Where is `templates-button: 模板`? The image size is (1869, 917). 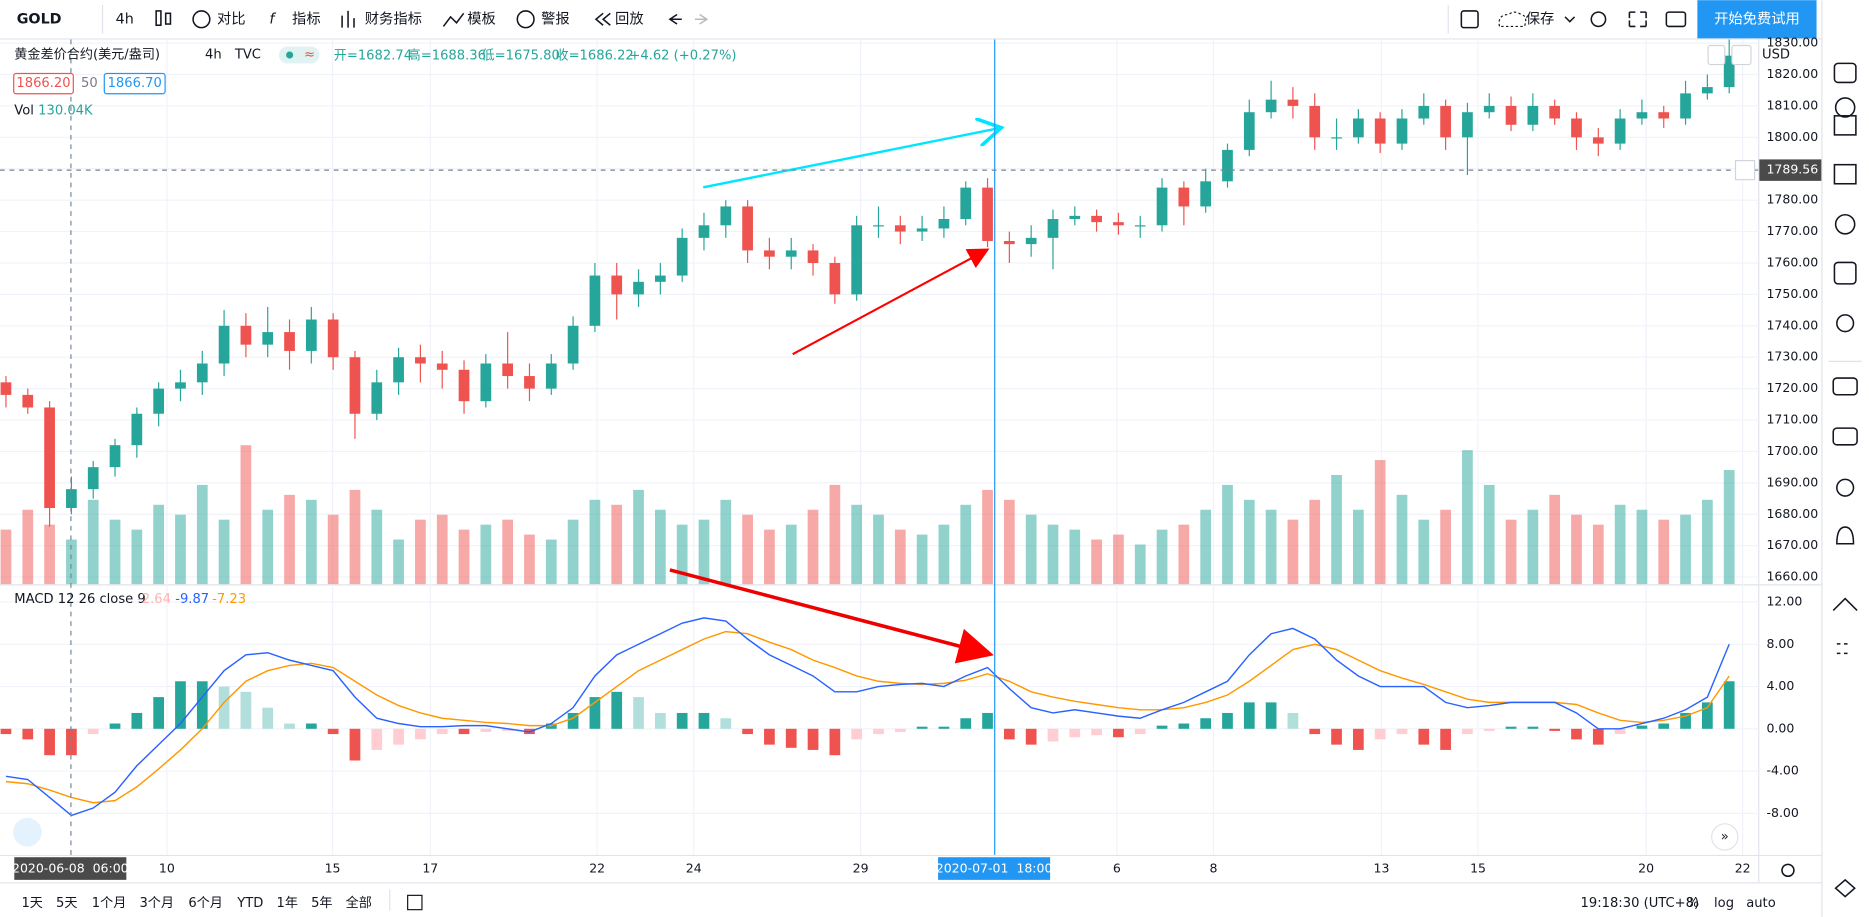 templates-button: 模板 is located at coordinates (481, 18).